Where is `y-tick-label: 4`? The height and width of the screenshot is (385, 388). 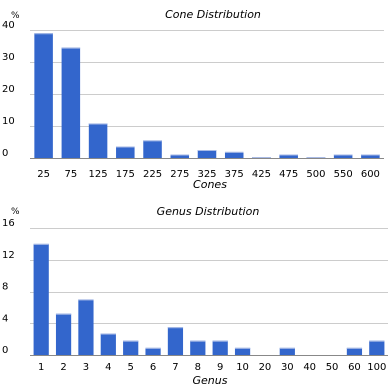
y-tick-label: 4 is located at coordinates (5, 318).